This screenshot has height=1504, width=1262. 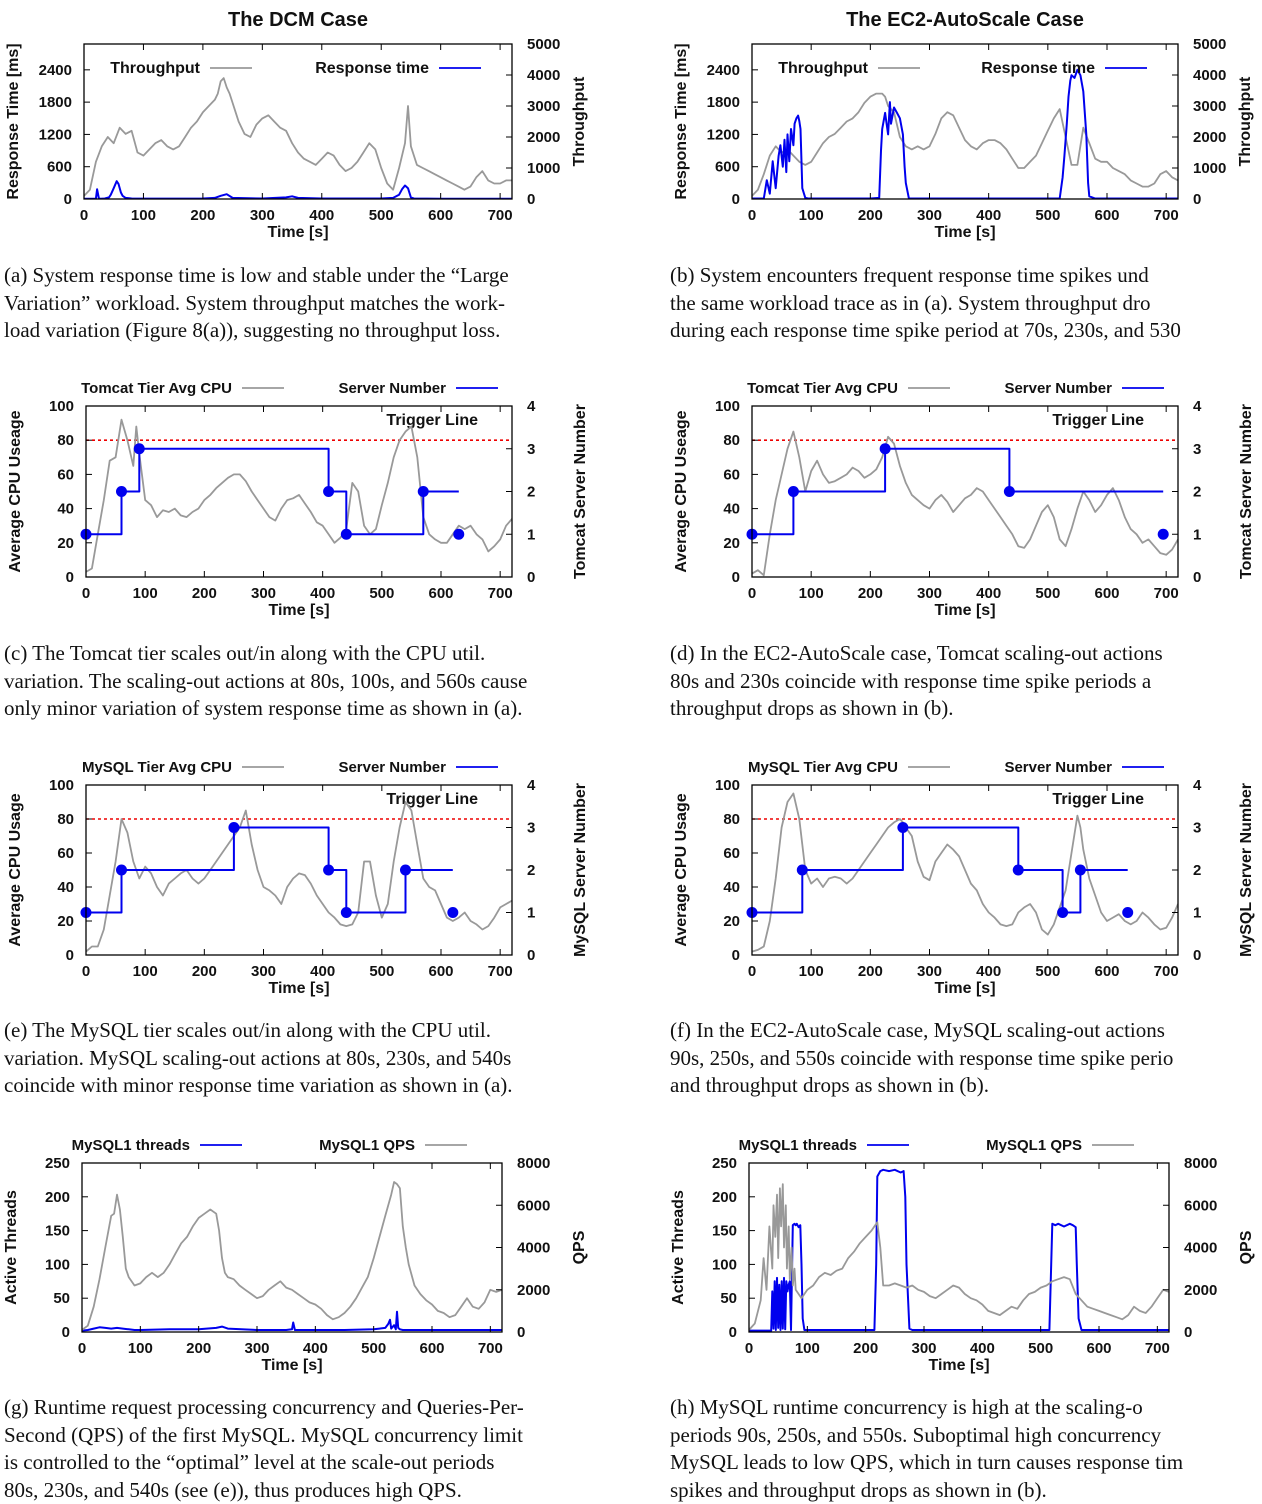 What do you see at coordinates (298, 610) in the screenshot?
I see `x-axis-label: Time [s]` at bounding box center [298, 610].